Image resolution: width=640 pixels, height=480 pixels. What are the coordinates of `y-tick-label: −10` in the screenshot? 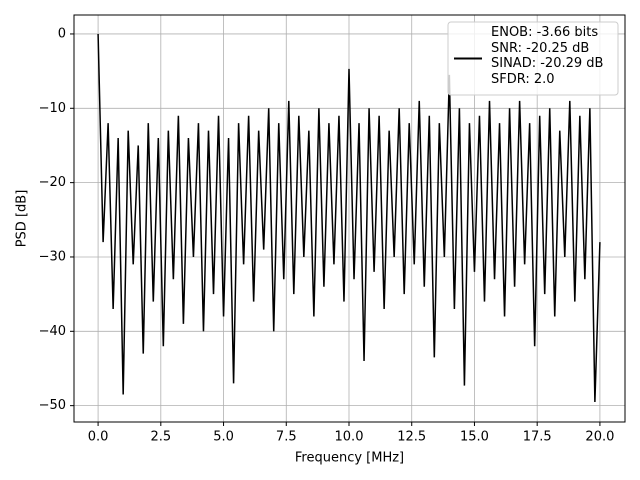 It's located at (52, 108).